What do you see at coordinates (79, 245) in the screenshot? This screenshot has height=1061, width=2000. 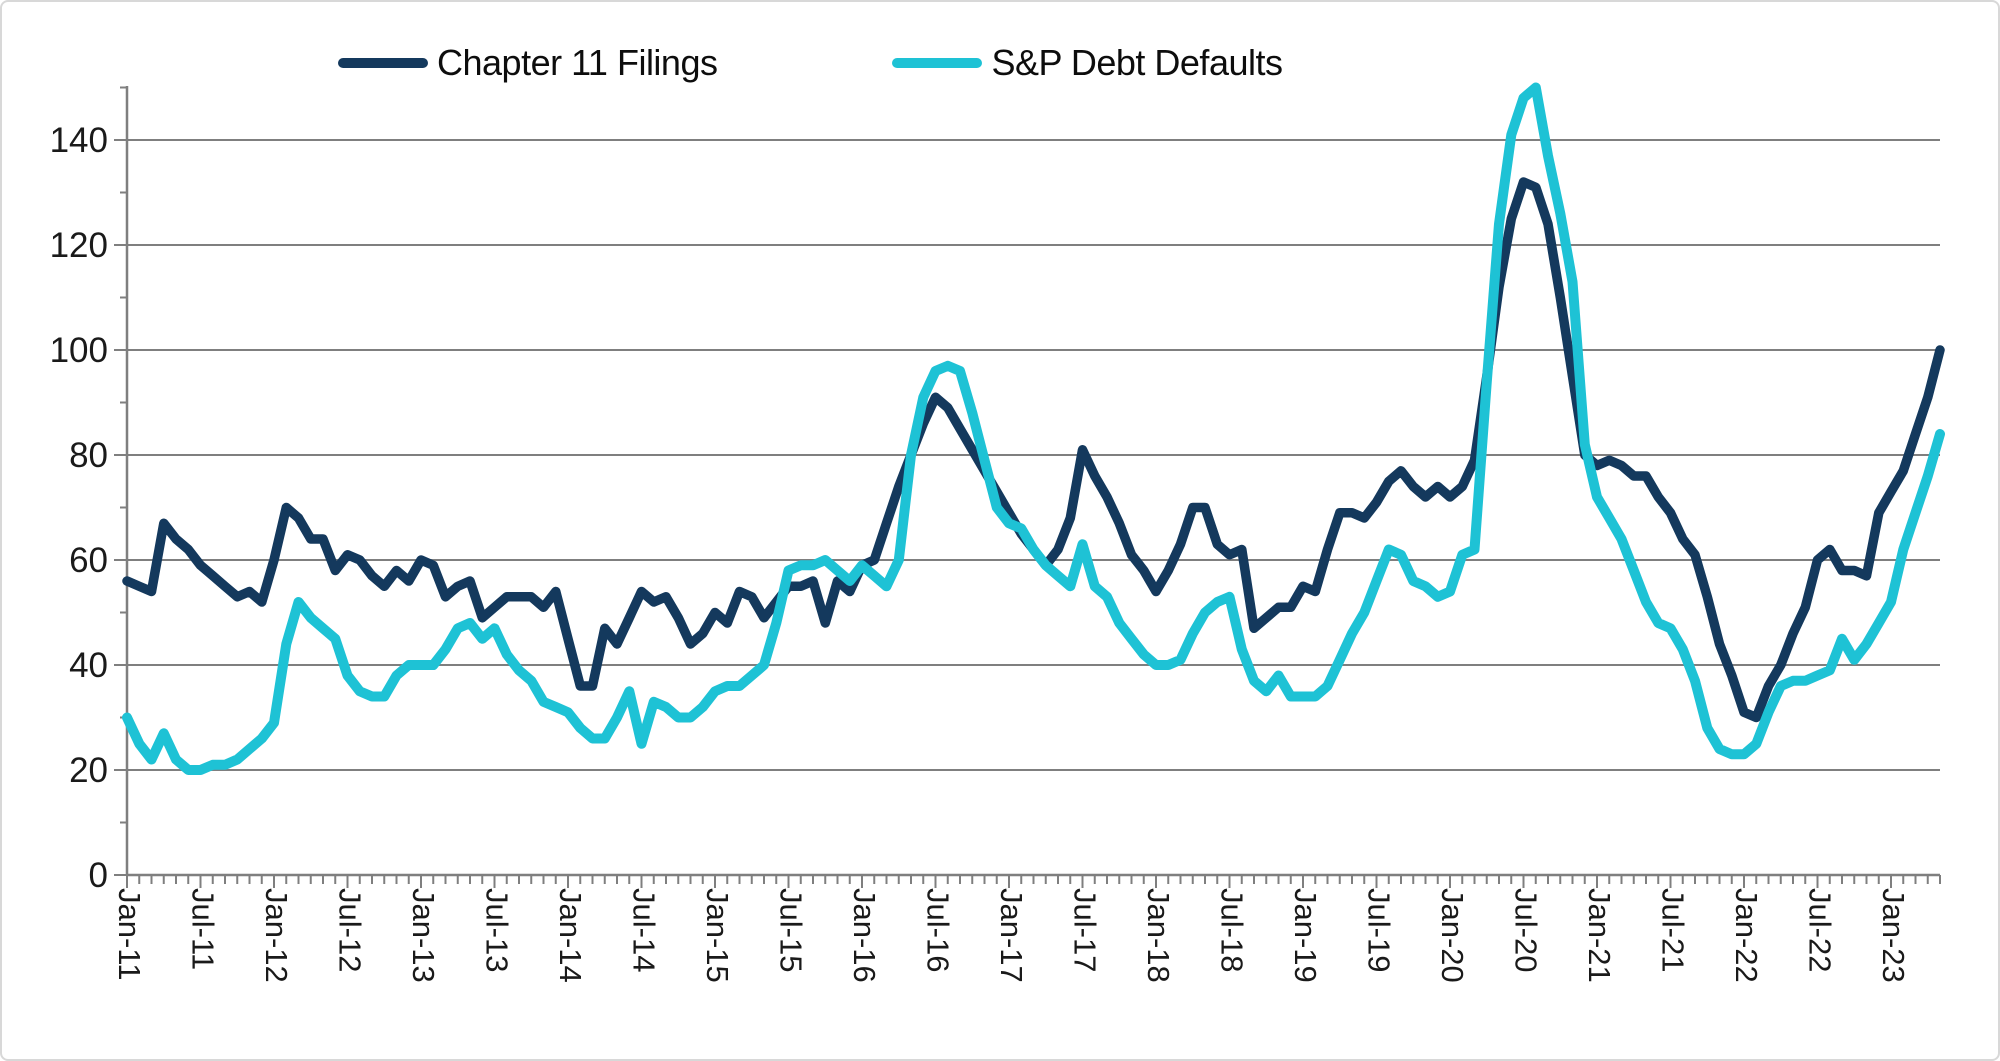 I see `y-axis-label-120: 120` at bounding box center [79, 245].